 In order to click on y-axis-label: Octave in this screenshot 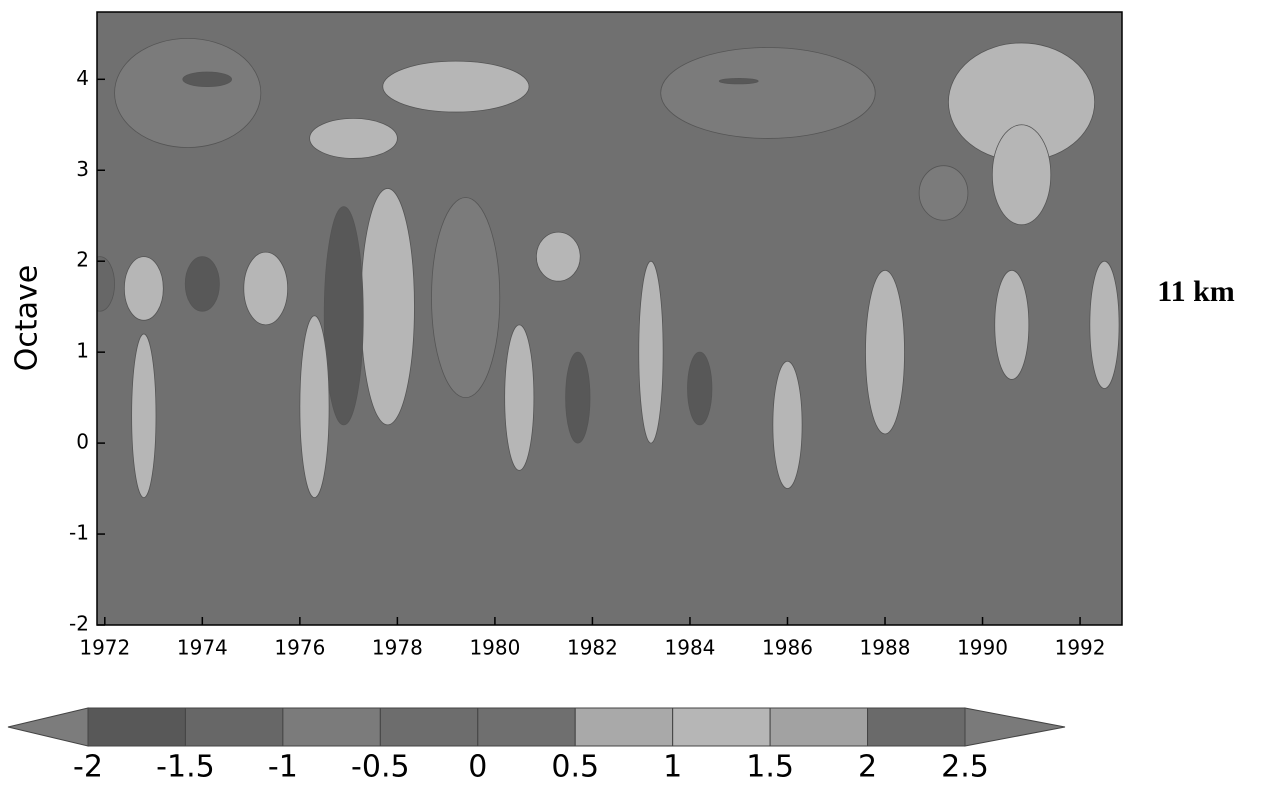, I will do `click(27, 318)`.